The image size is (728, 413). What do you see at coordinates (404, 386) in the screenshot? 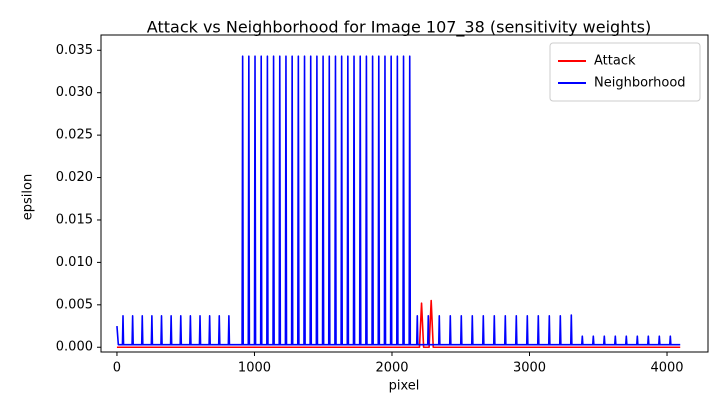
I see `x-axis-label: pixel` at bounding box center [404, 386].